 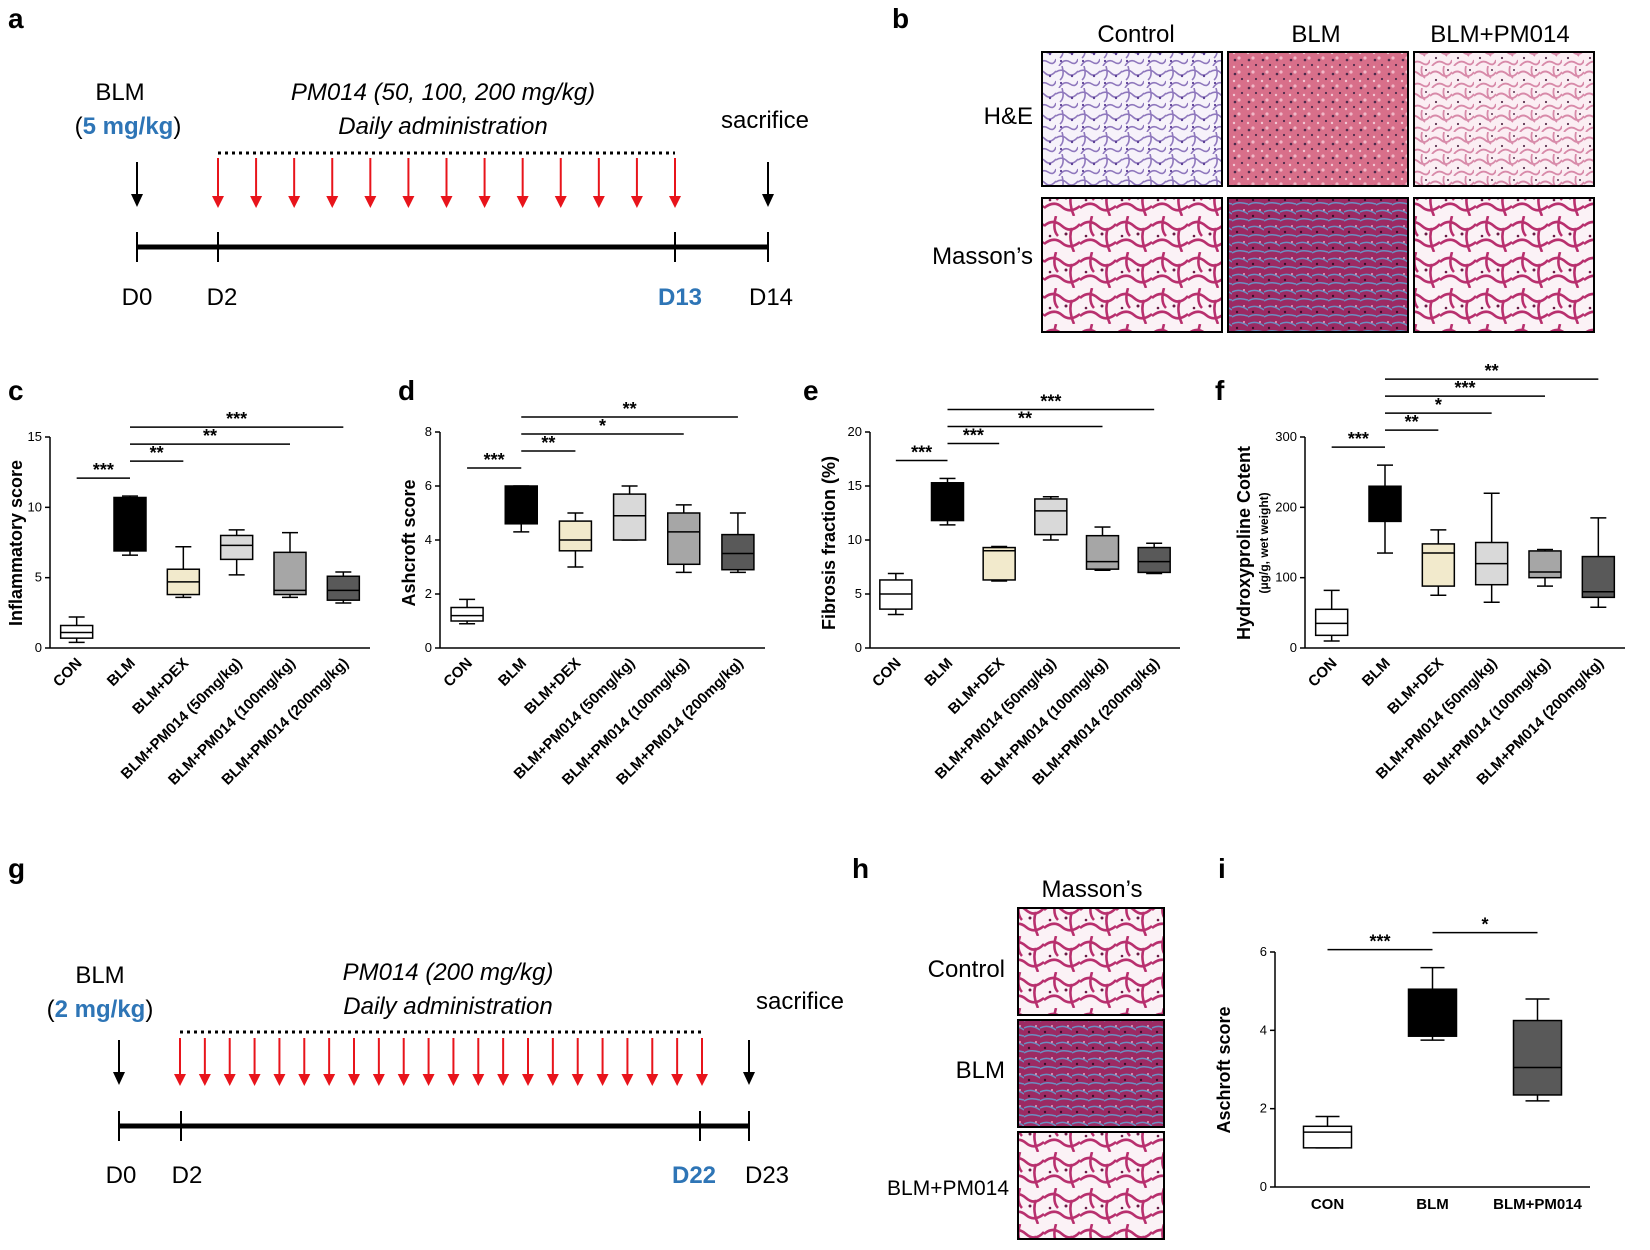 I want to click on g-day-2: D22, so click(x=694, y=1175).